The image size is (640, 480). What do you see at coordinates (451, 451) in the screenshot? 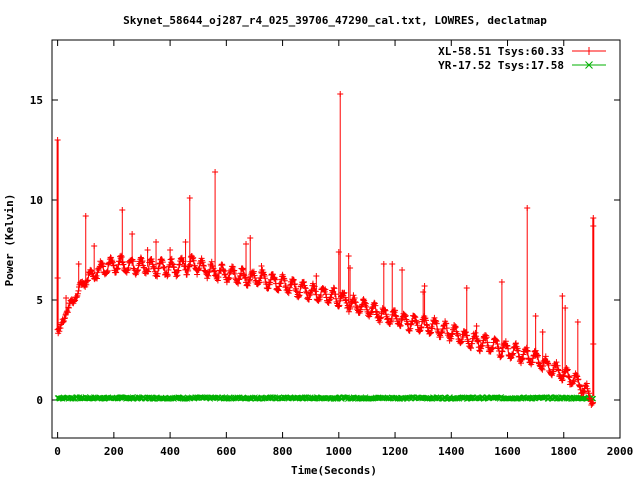
I see `x-tick-label: 1400` at bounding box center [451, 451].